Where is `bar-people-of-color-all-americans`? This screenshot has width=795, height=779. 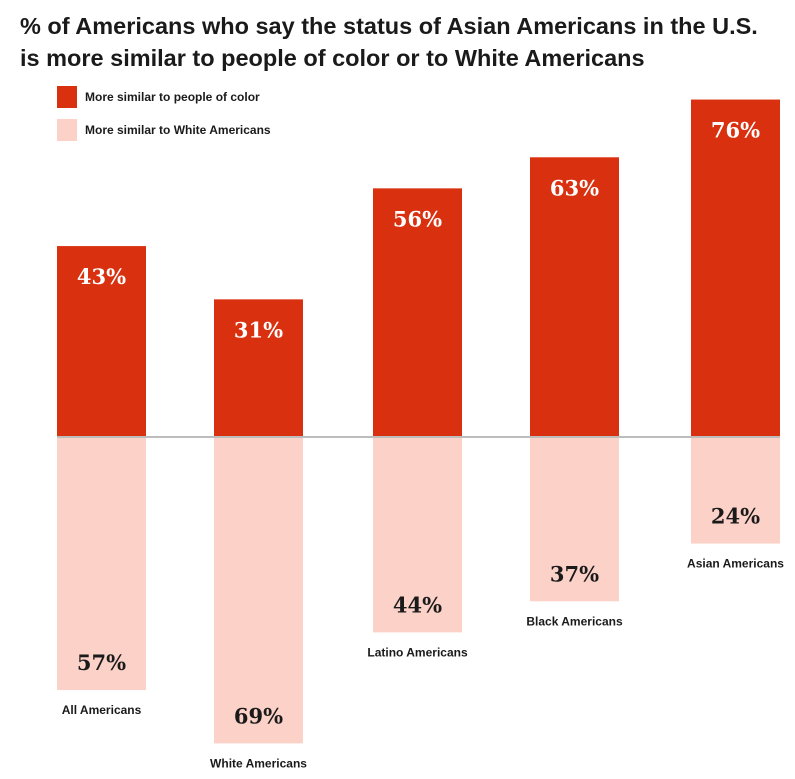 bar-people-of-color-all-americans is located at coordinates (101, 341).